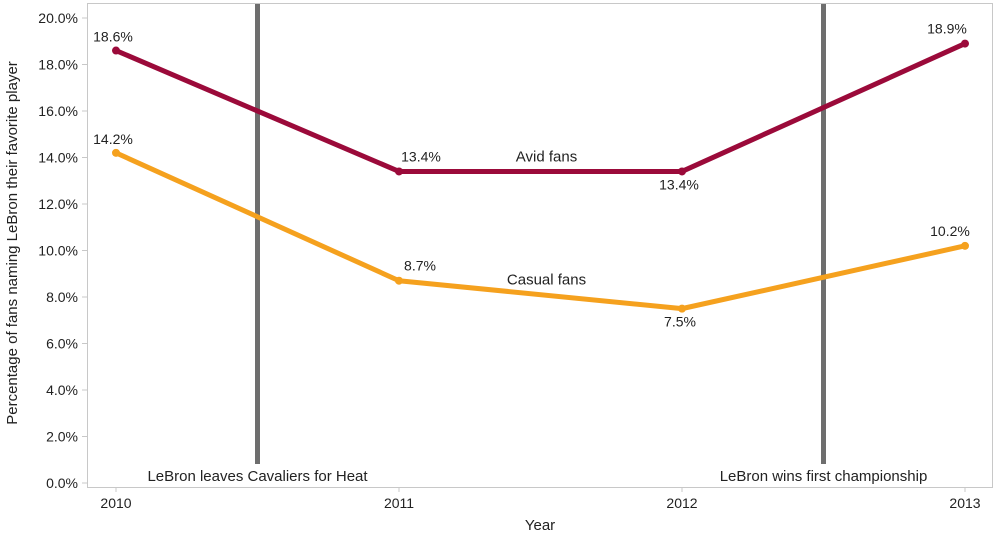 This screenshot has width=994, height=541. Describe the element at coordinates (62, 390) in the screenshot. I see `y-tick-label: 4.0%` at that location.